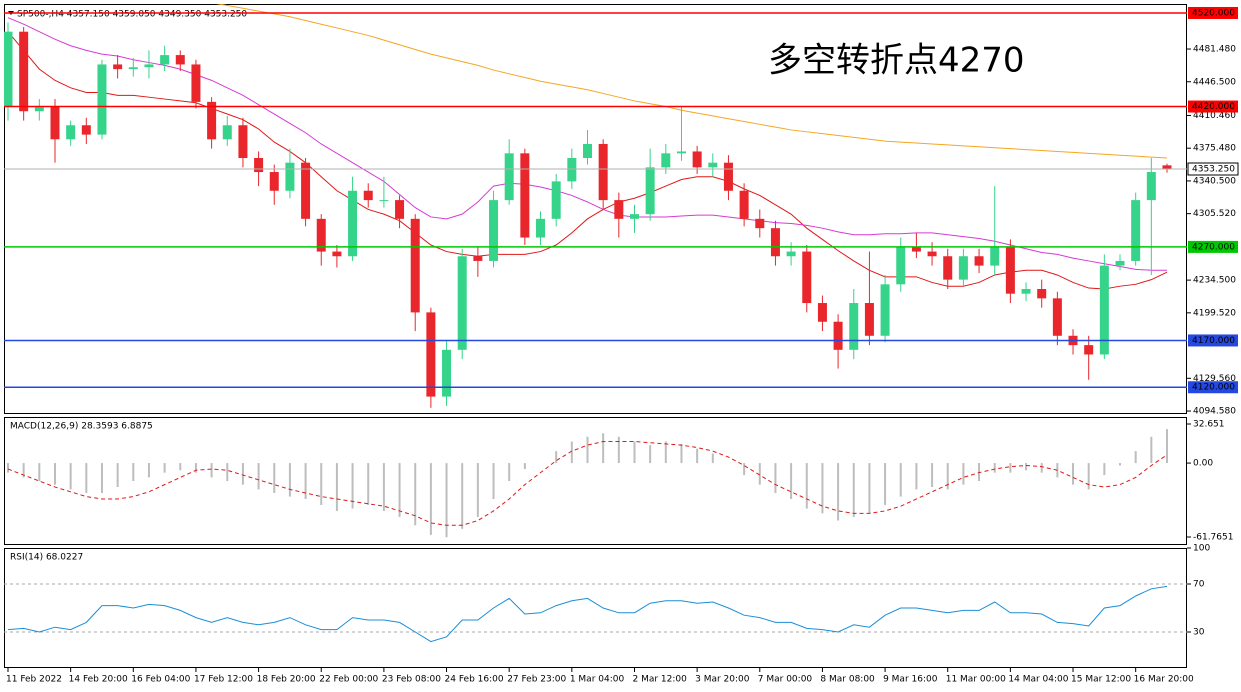 The width and height of the screenshot is (1241, 692). I want to click on y-tick-label: 70, so click(1199, 585).